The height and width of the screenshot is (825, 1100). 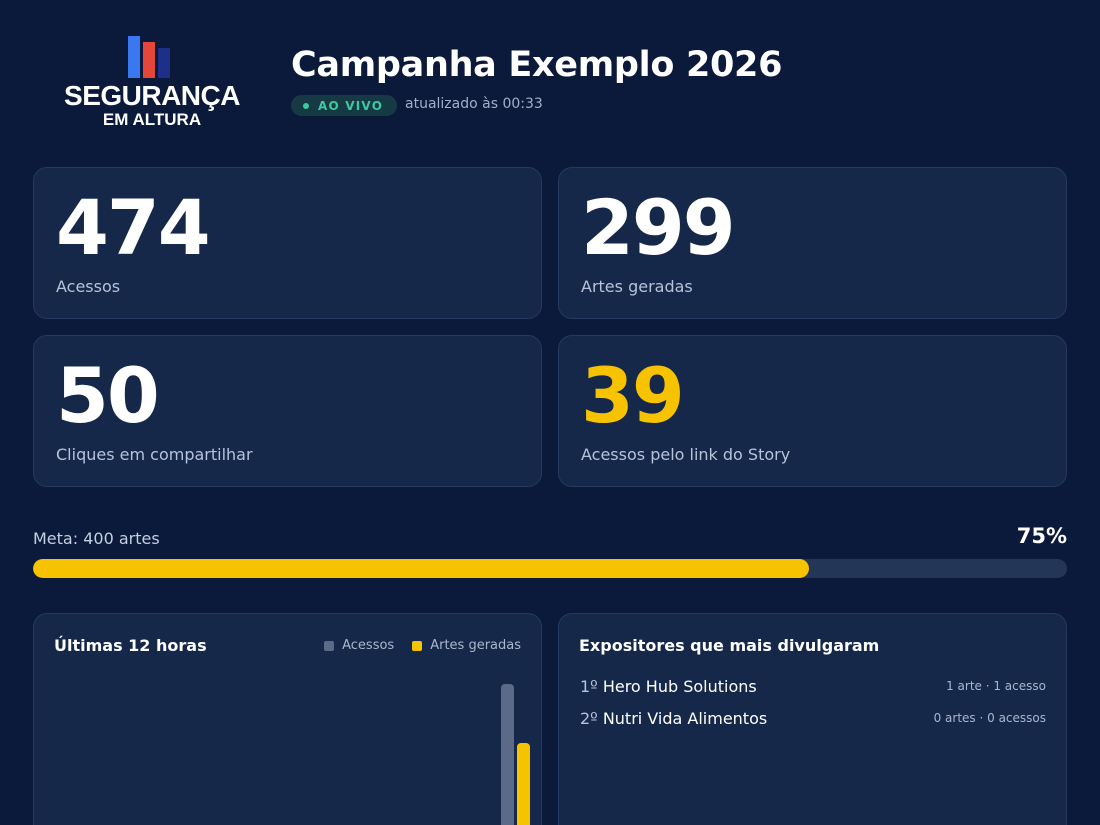 I want to click on stat-card-cliques: 50 Cliques em compartilhar, so click(x=287, y=411).